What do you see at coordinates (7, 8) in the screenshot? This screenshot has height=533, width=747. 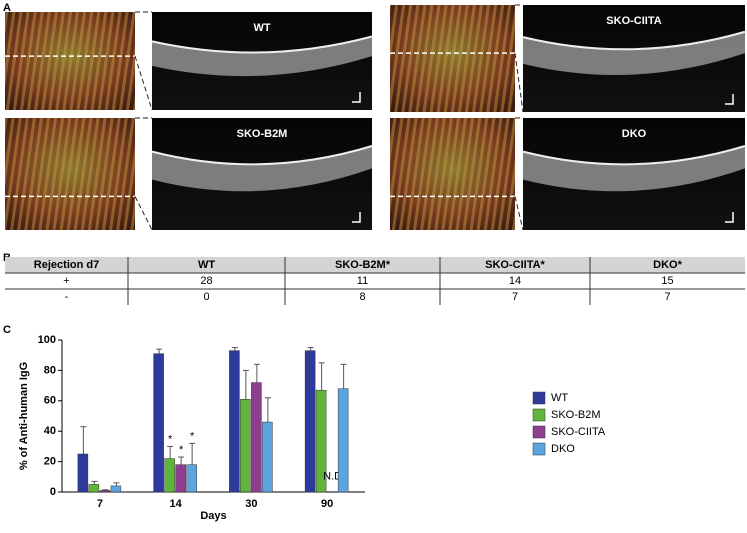 I see `panel-letter: A` at bounding box center [7, 8].